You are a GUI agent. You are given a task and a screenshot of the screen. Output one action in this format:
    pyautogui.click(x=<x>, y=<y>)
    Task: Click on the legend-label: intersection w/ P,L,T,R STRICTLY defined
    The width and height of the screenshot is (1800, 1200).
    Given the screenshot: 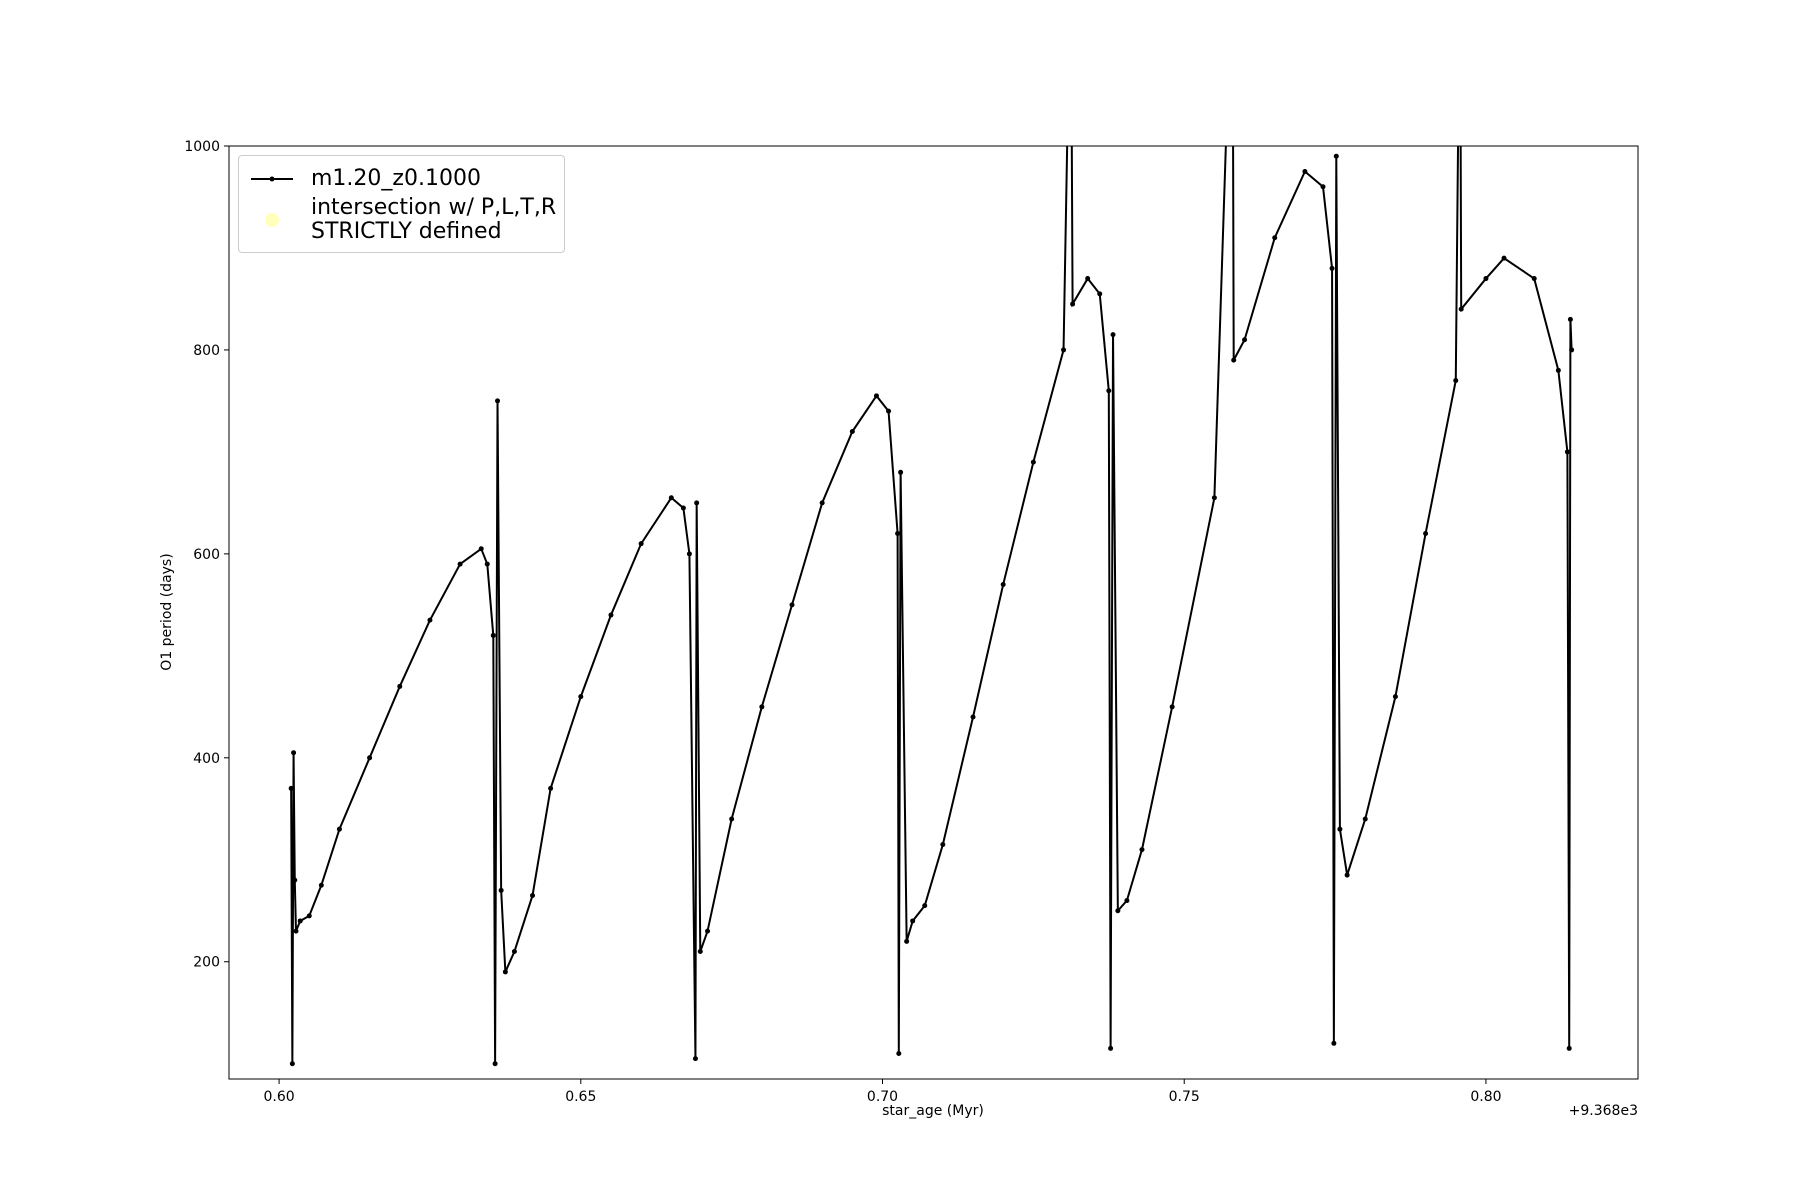 What is the action you would take?
    pyautogui.click(x=434, y=219)
    